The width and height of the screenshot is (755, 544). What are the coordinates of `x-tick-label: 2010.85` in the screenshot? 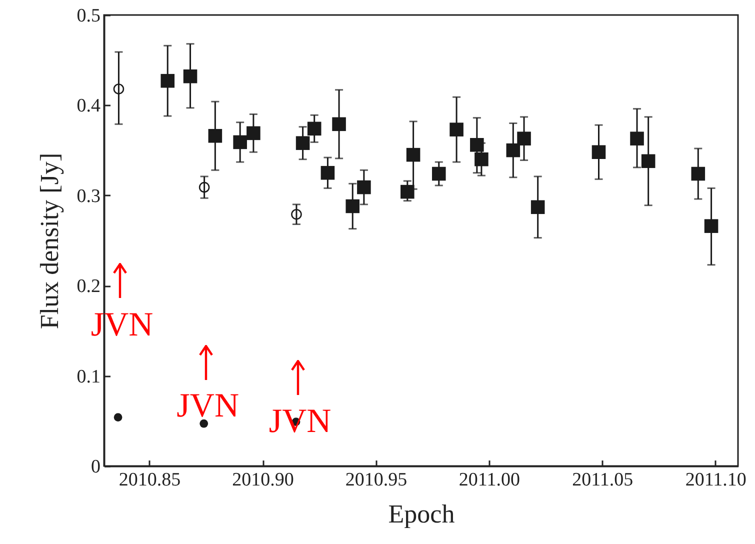 It's located at (149, 480).